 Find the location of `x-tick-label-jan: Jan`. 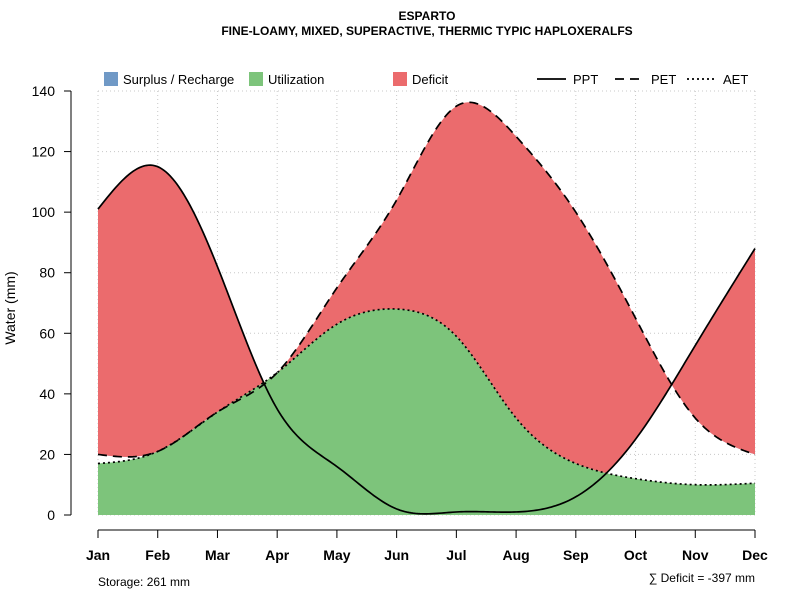

x-tick-label-jan: Jan is located at coordinates (98, 555).